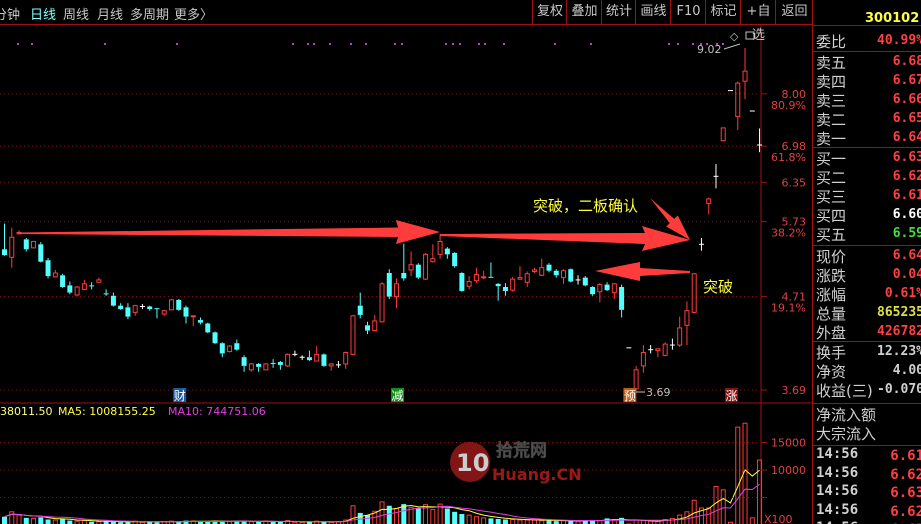  I want to click on tick-price: 6.61, so click(905, 456).